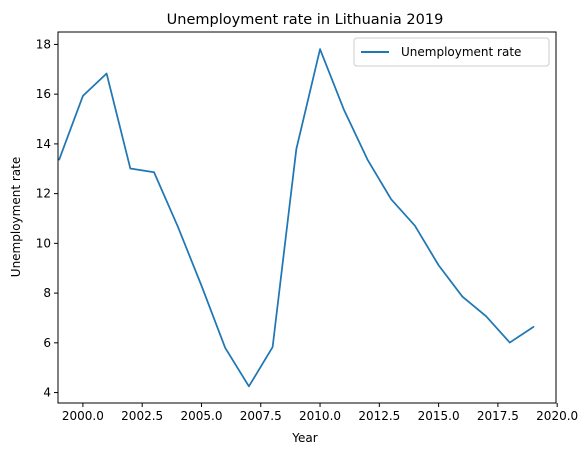  Describe the element at coordinates (261, 416) in the screenshot. I see `x-tick-label: 2007.5` at that location.